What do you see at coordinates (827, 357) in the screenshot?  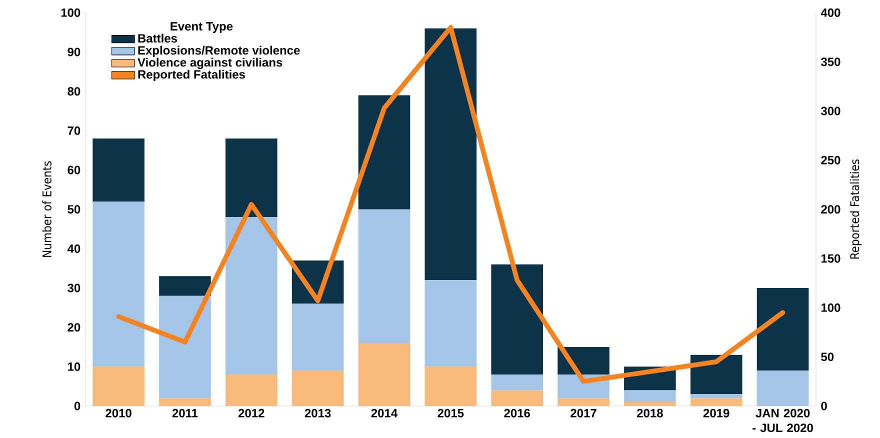 I see `y2-tick-label: 50` at bounding box center [827, 357].